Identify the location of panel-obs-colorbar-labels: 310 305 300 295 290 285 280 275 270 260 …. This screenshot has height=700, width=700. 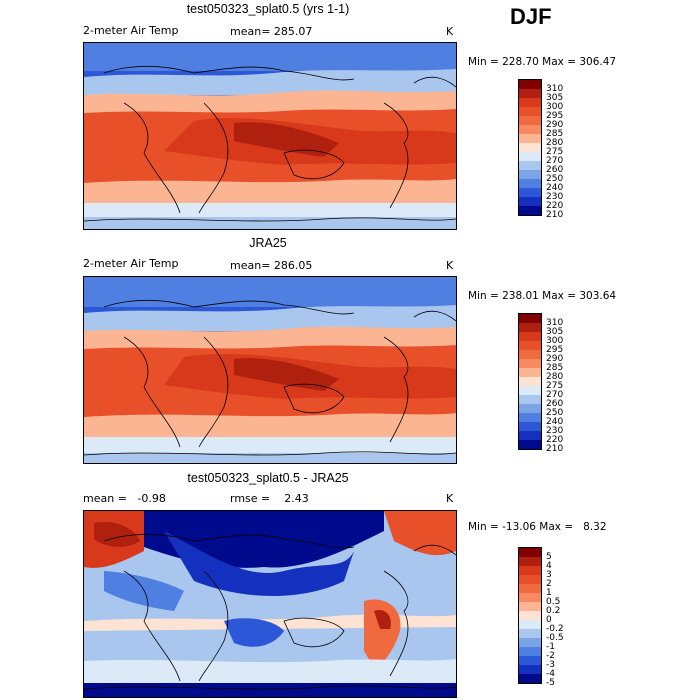
(566, 388).